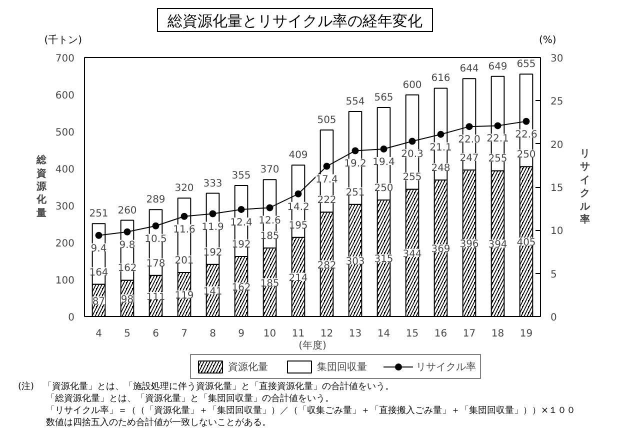 The image size is (624, 433). What do you see at coordinates (383, 334) in the screenshot?
I see `x-tick-label: 14` at bounding box center [383, 334].